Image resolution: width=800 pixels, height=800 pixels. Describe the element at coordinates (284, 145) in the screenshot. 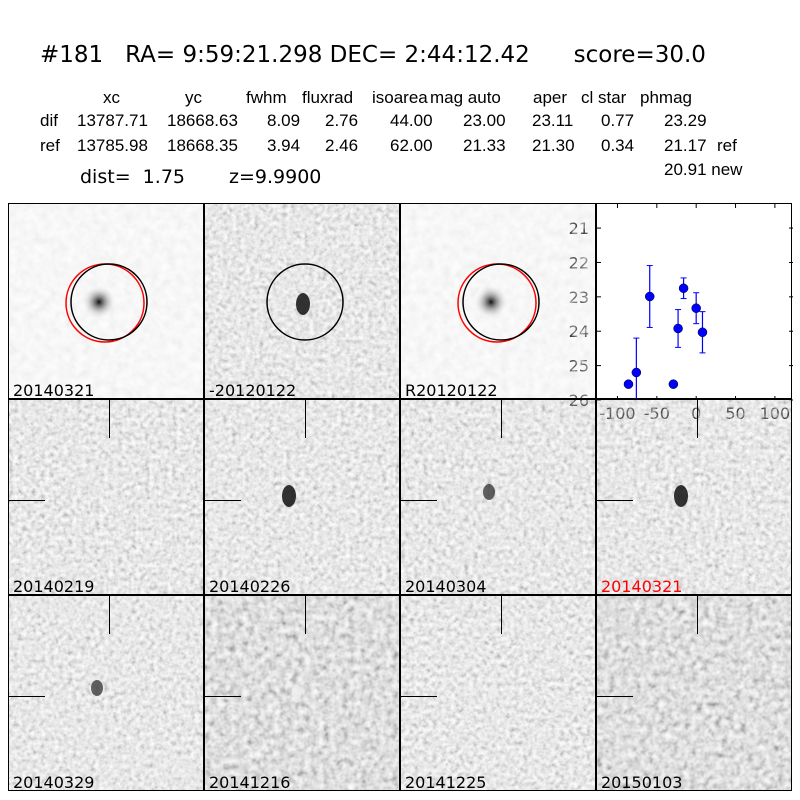

I see `table-cell: 3.94` at that location.